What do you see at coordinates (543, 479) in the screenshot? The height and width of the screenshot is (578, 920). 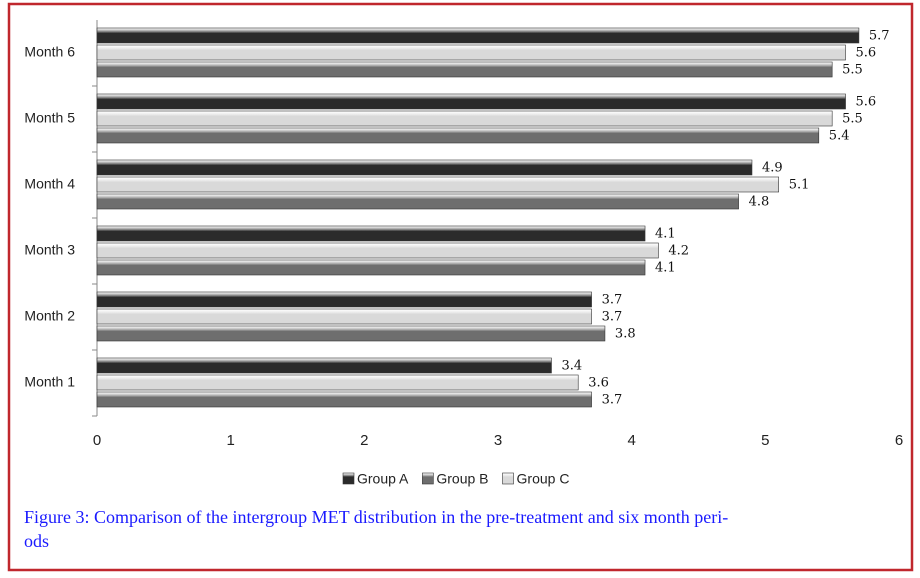 I see `legend-label: Group C` at bounding box center [543, 479].